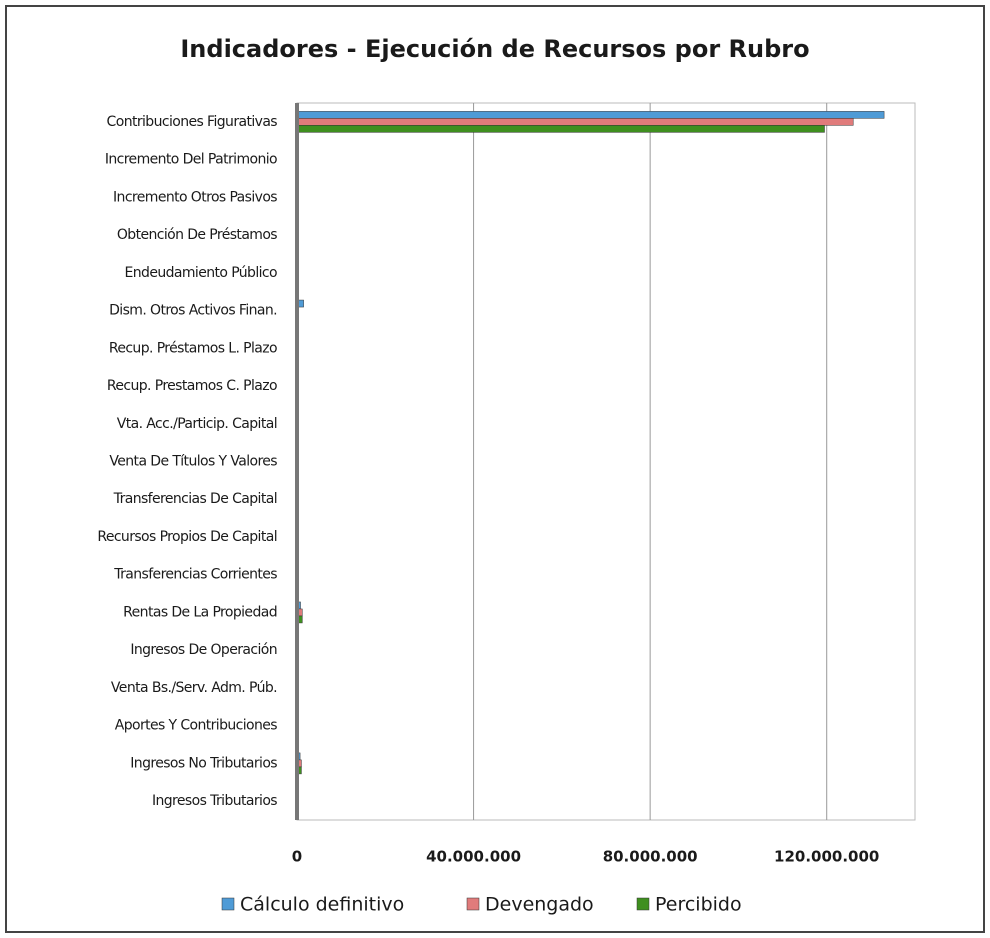  What do you see at coordinates (826, 857) in the screenshot?
I see `x-tick-label: 120.000.000` at bounding box center [826, 857].